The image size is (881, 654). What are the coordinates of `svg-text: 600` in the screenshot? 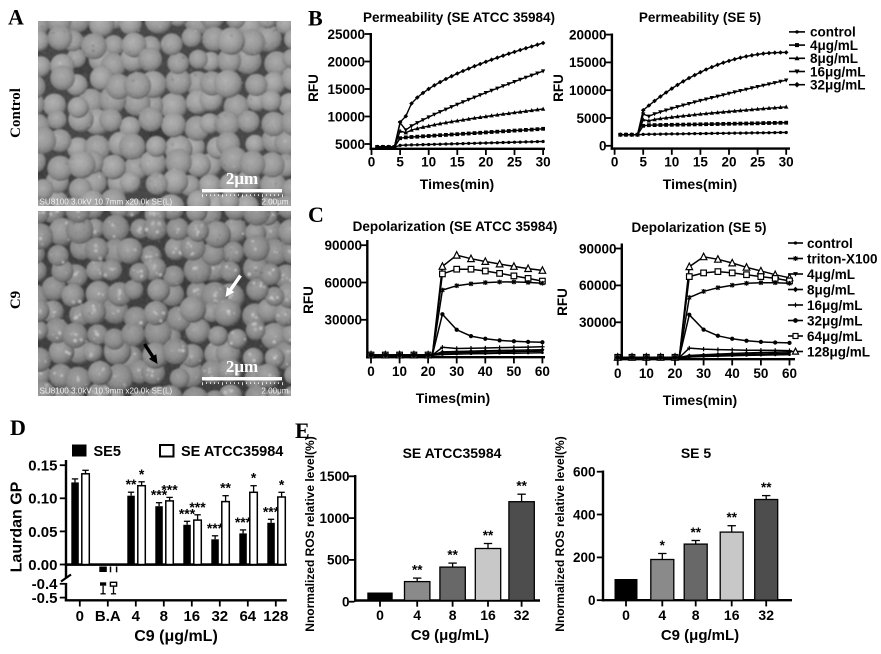 It's located at (584, 472).